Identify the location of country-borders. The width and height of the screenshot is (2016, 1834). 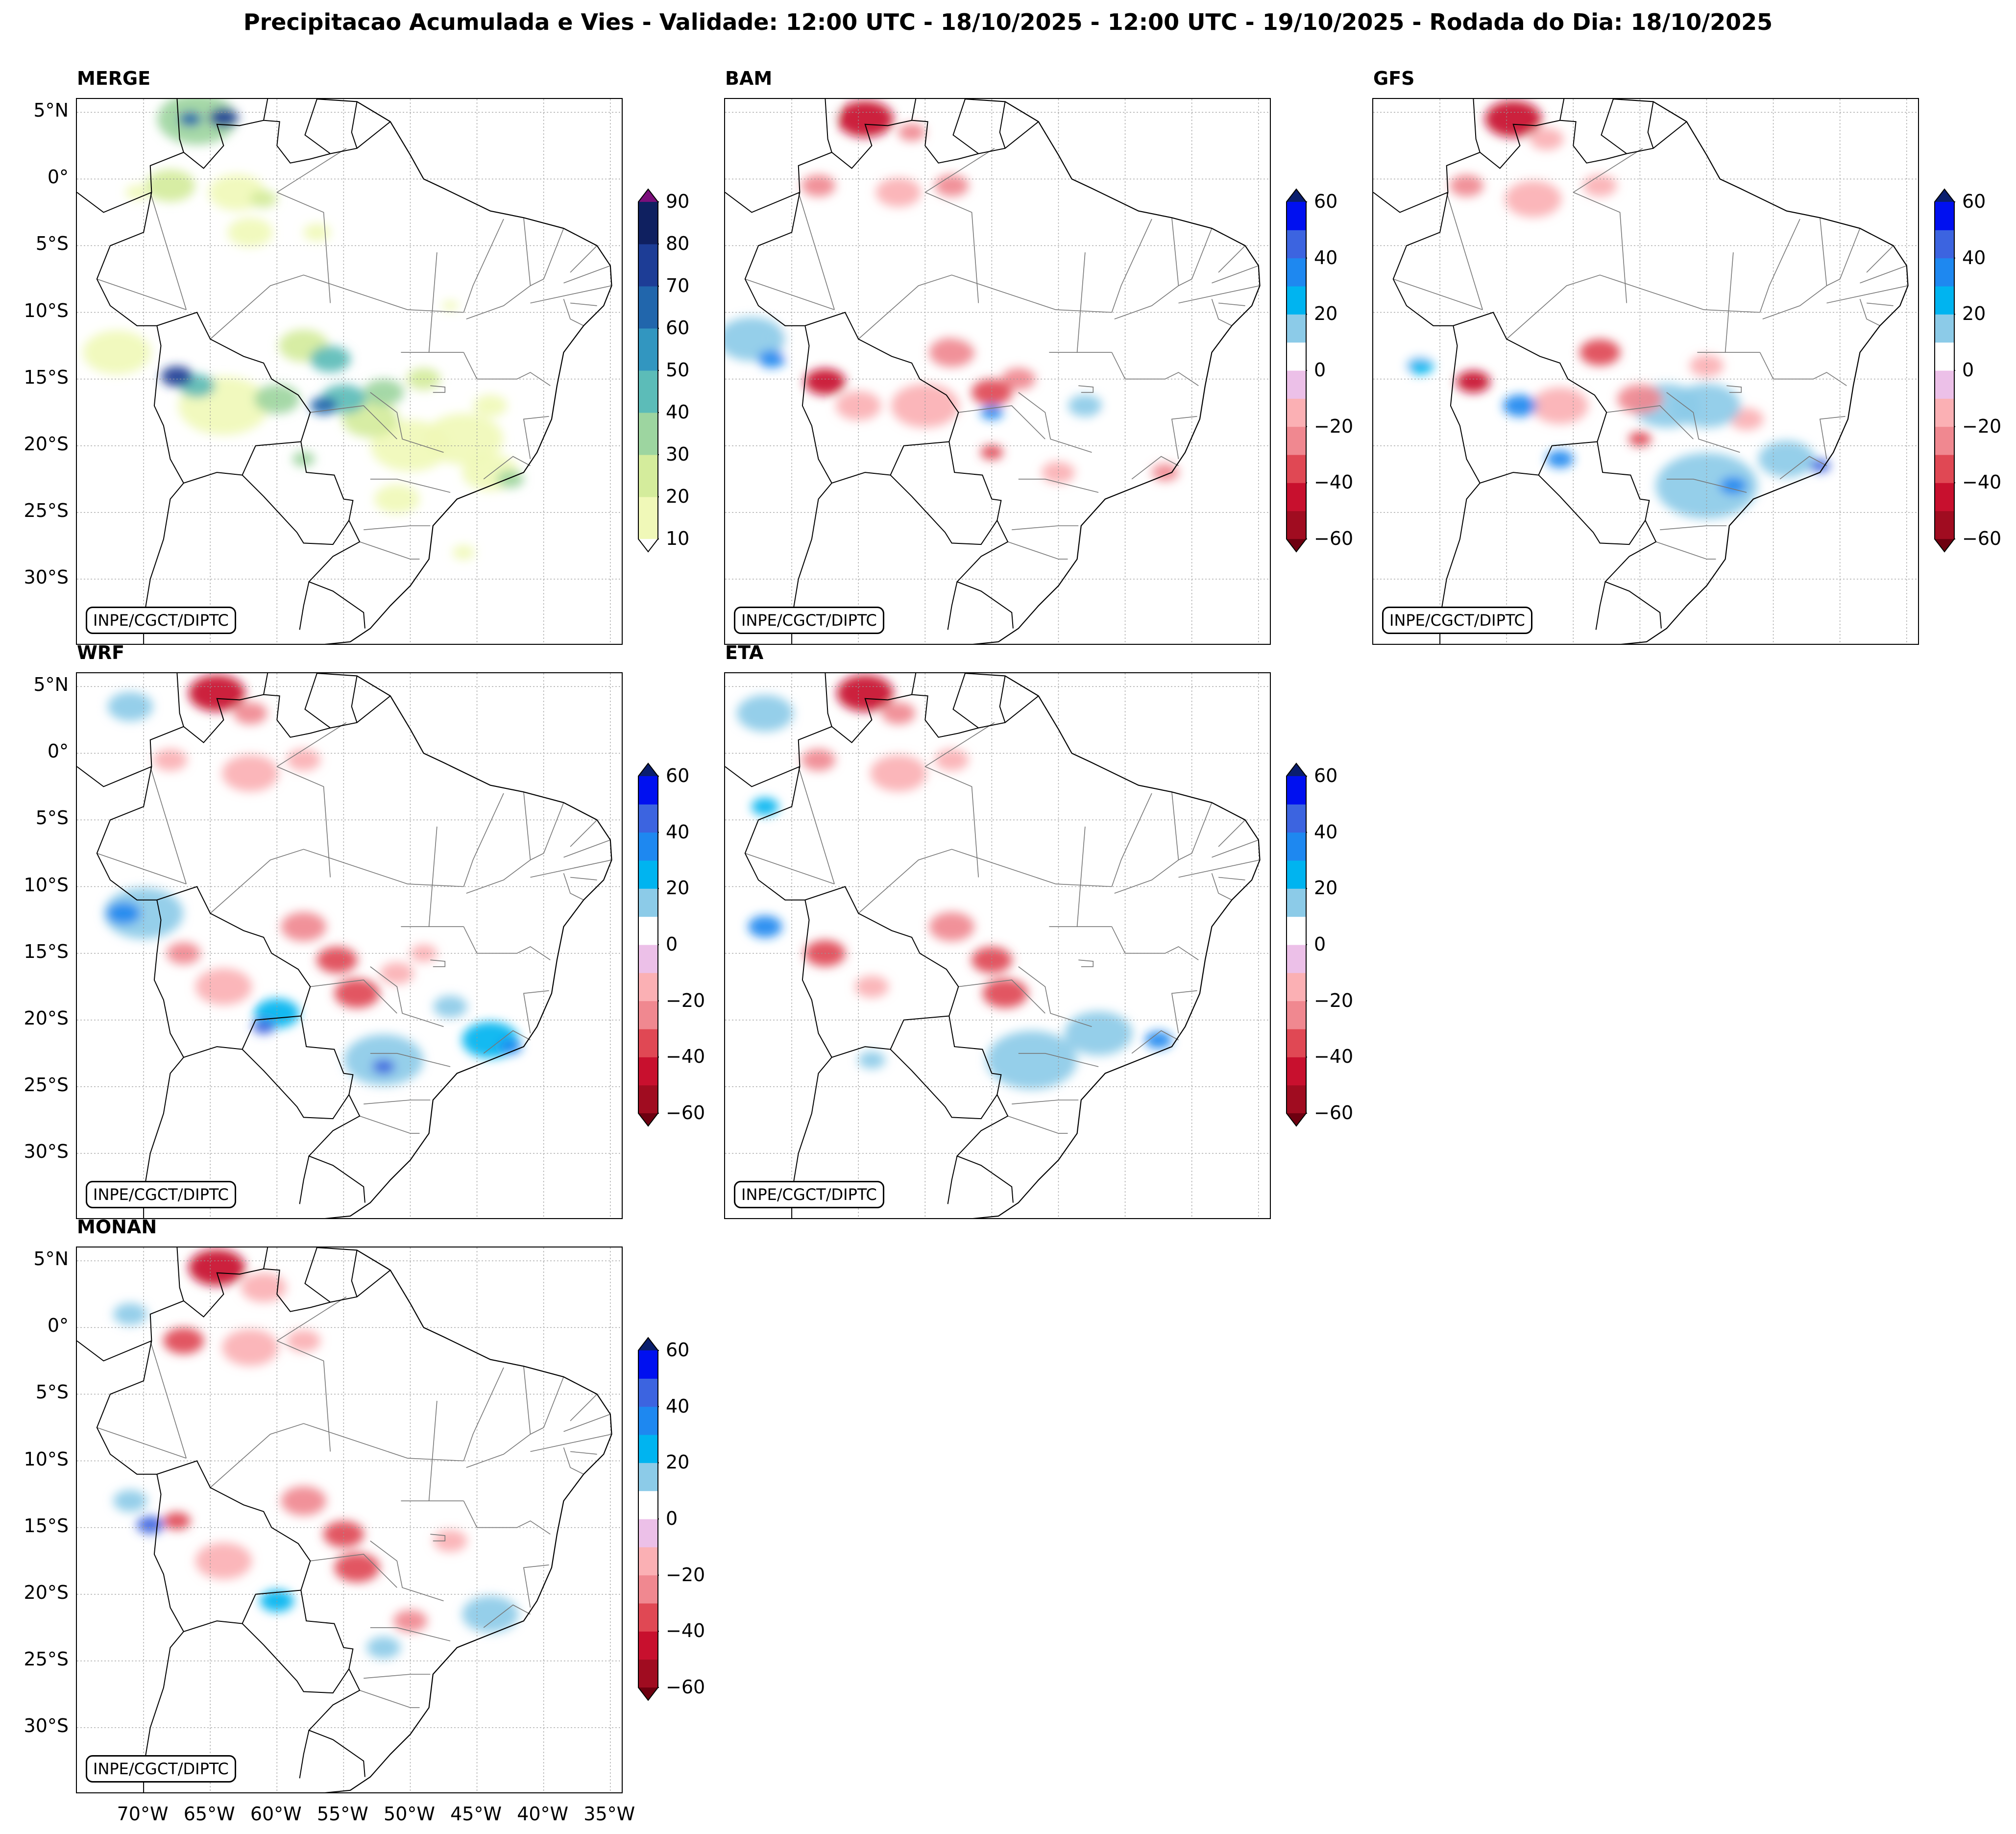
(344, 945).